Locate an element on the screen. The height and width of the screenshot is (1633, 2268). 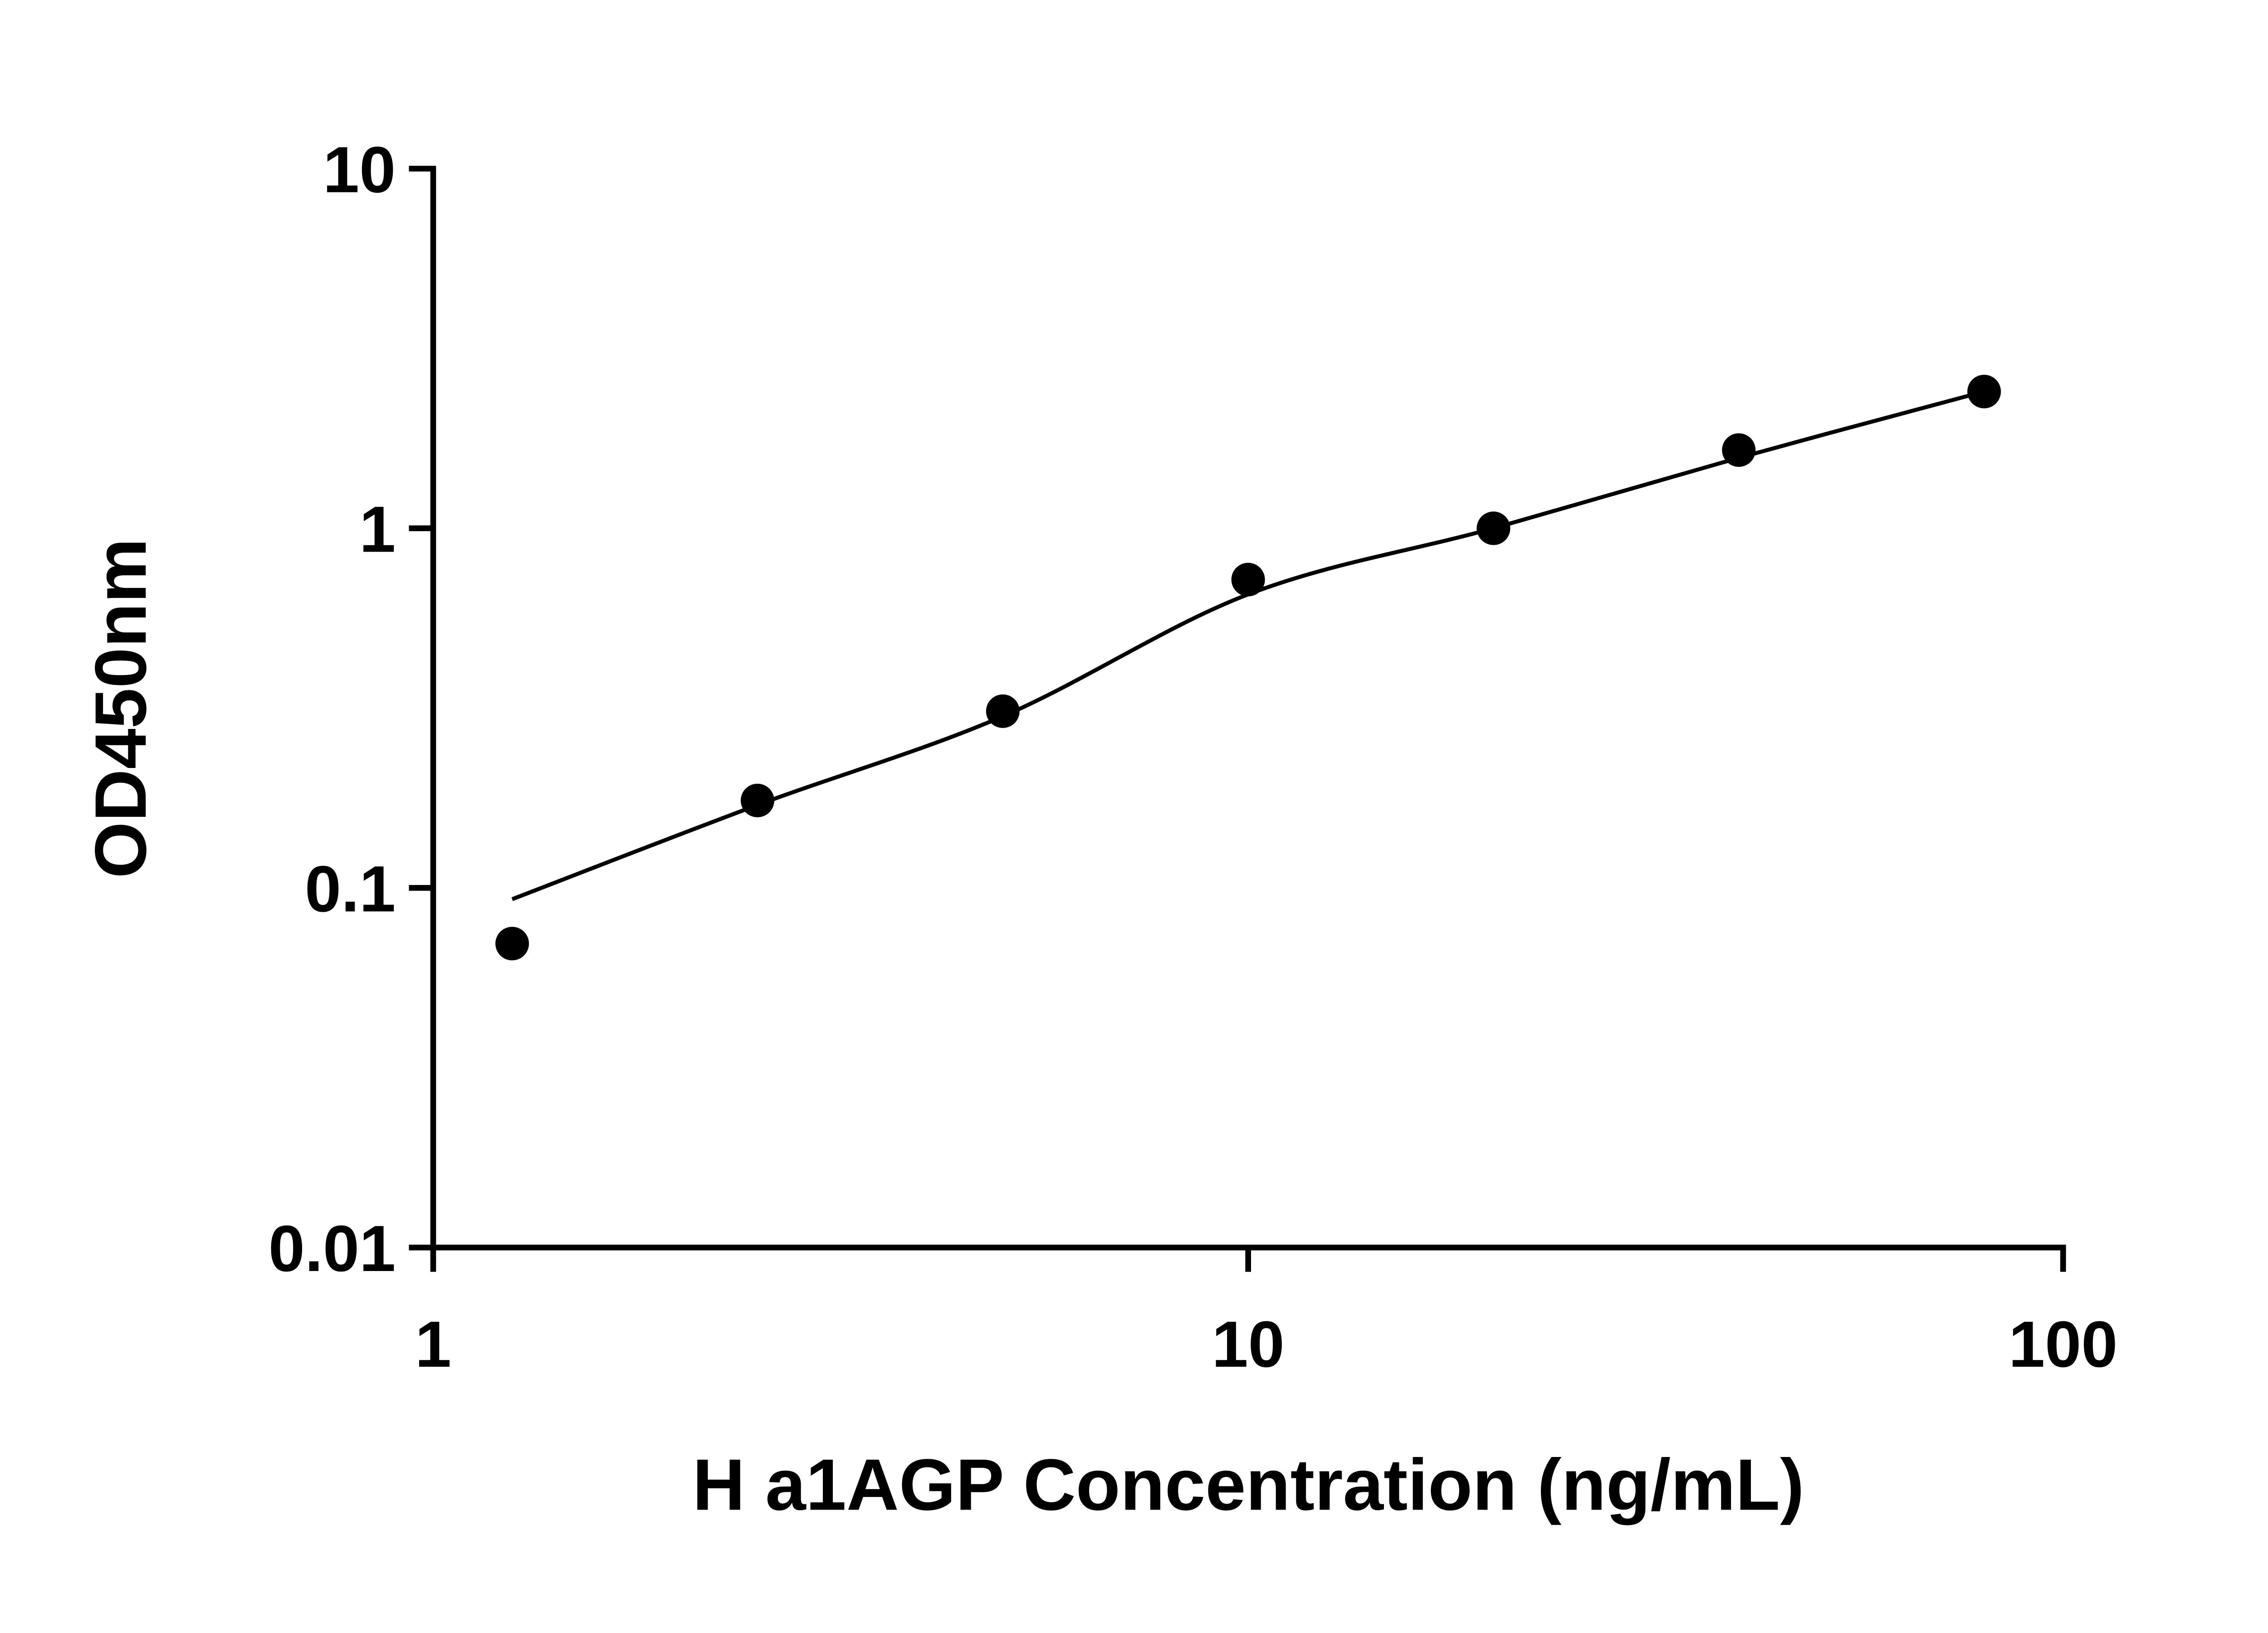
x-axis-title: H a1AGP Concentration (ng/mL) is located at coordinates (1249, 1484).